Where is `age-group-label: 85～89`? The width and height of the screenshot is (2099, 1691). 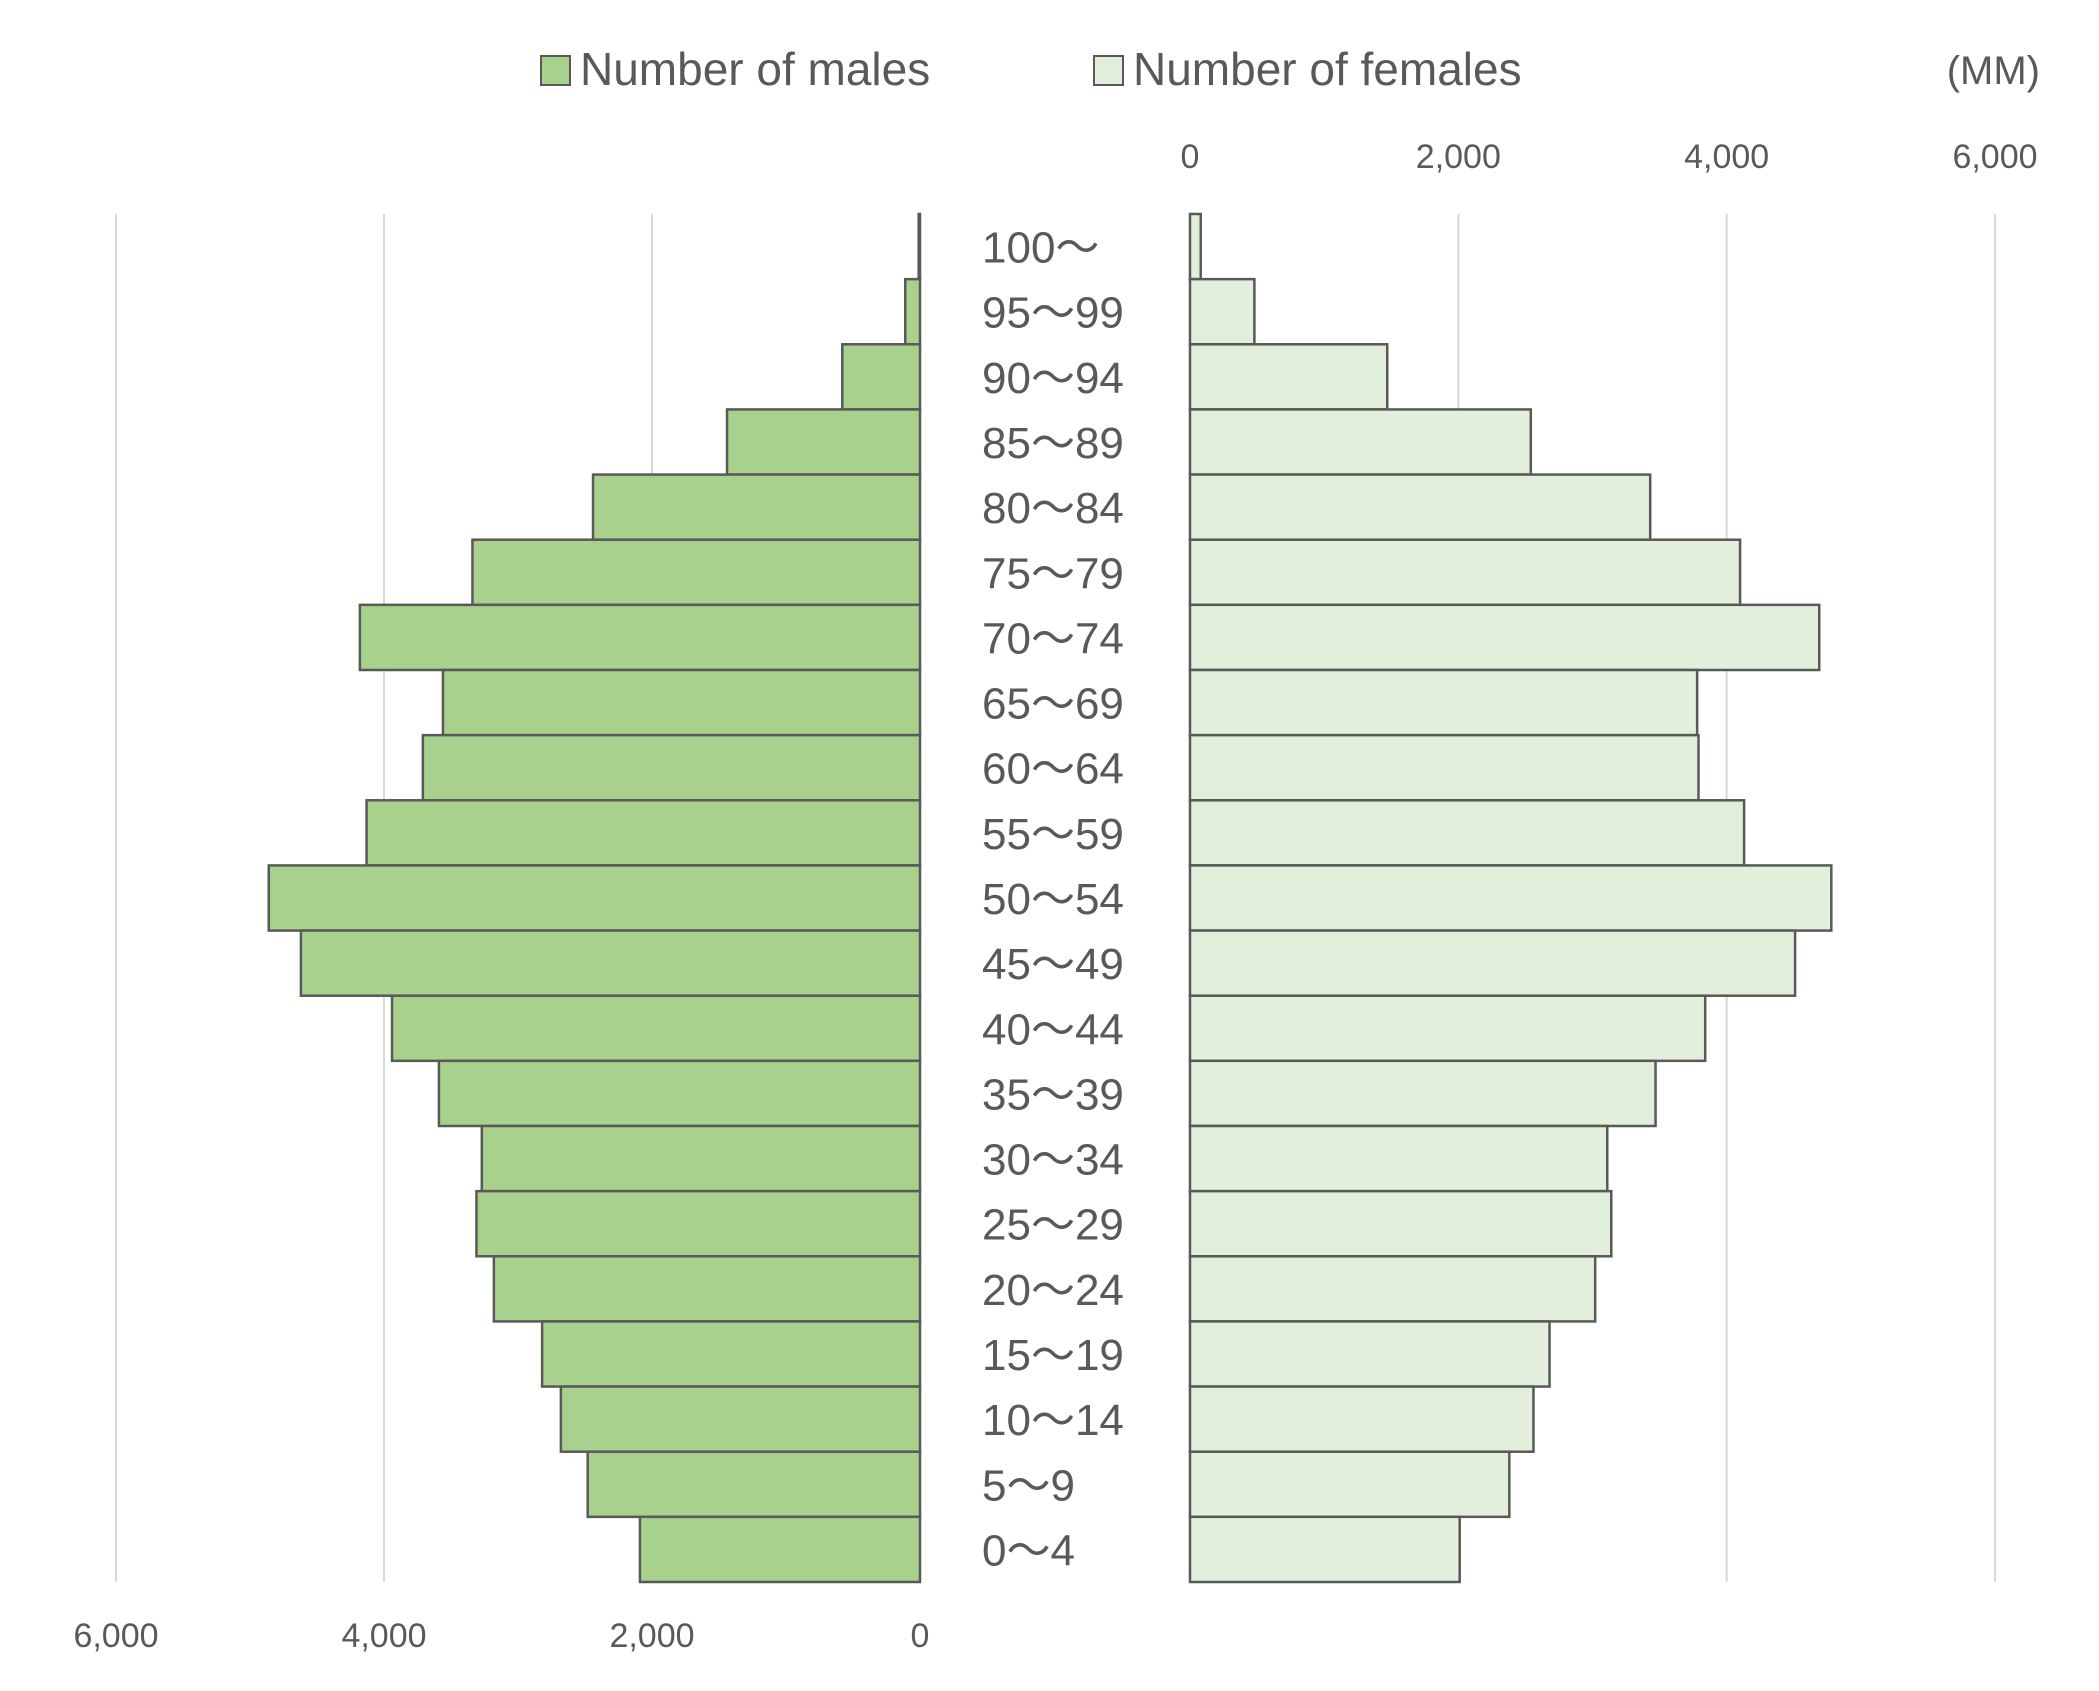 age-group-label: 85～89 is located at coordinates (1053, 443).